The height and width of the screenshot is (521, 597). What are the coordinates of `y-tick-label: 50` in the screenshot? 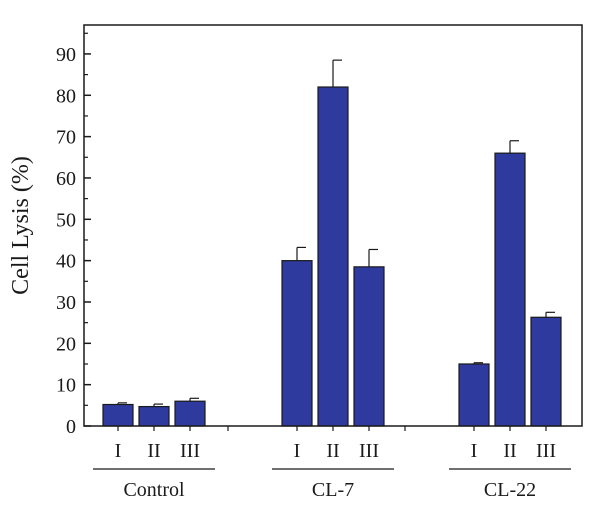 It's located at (66, 220).